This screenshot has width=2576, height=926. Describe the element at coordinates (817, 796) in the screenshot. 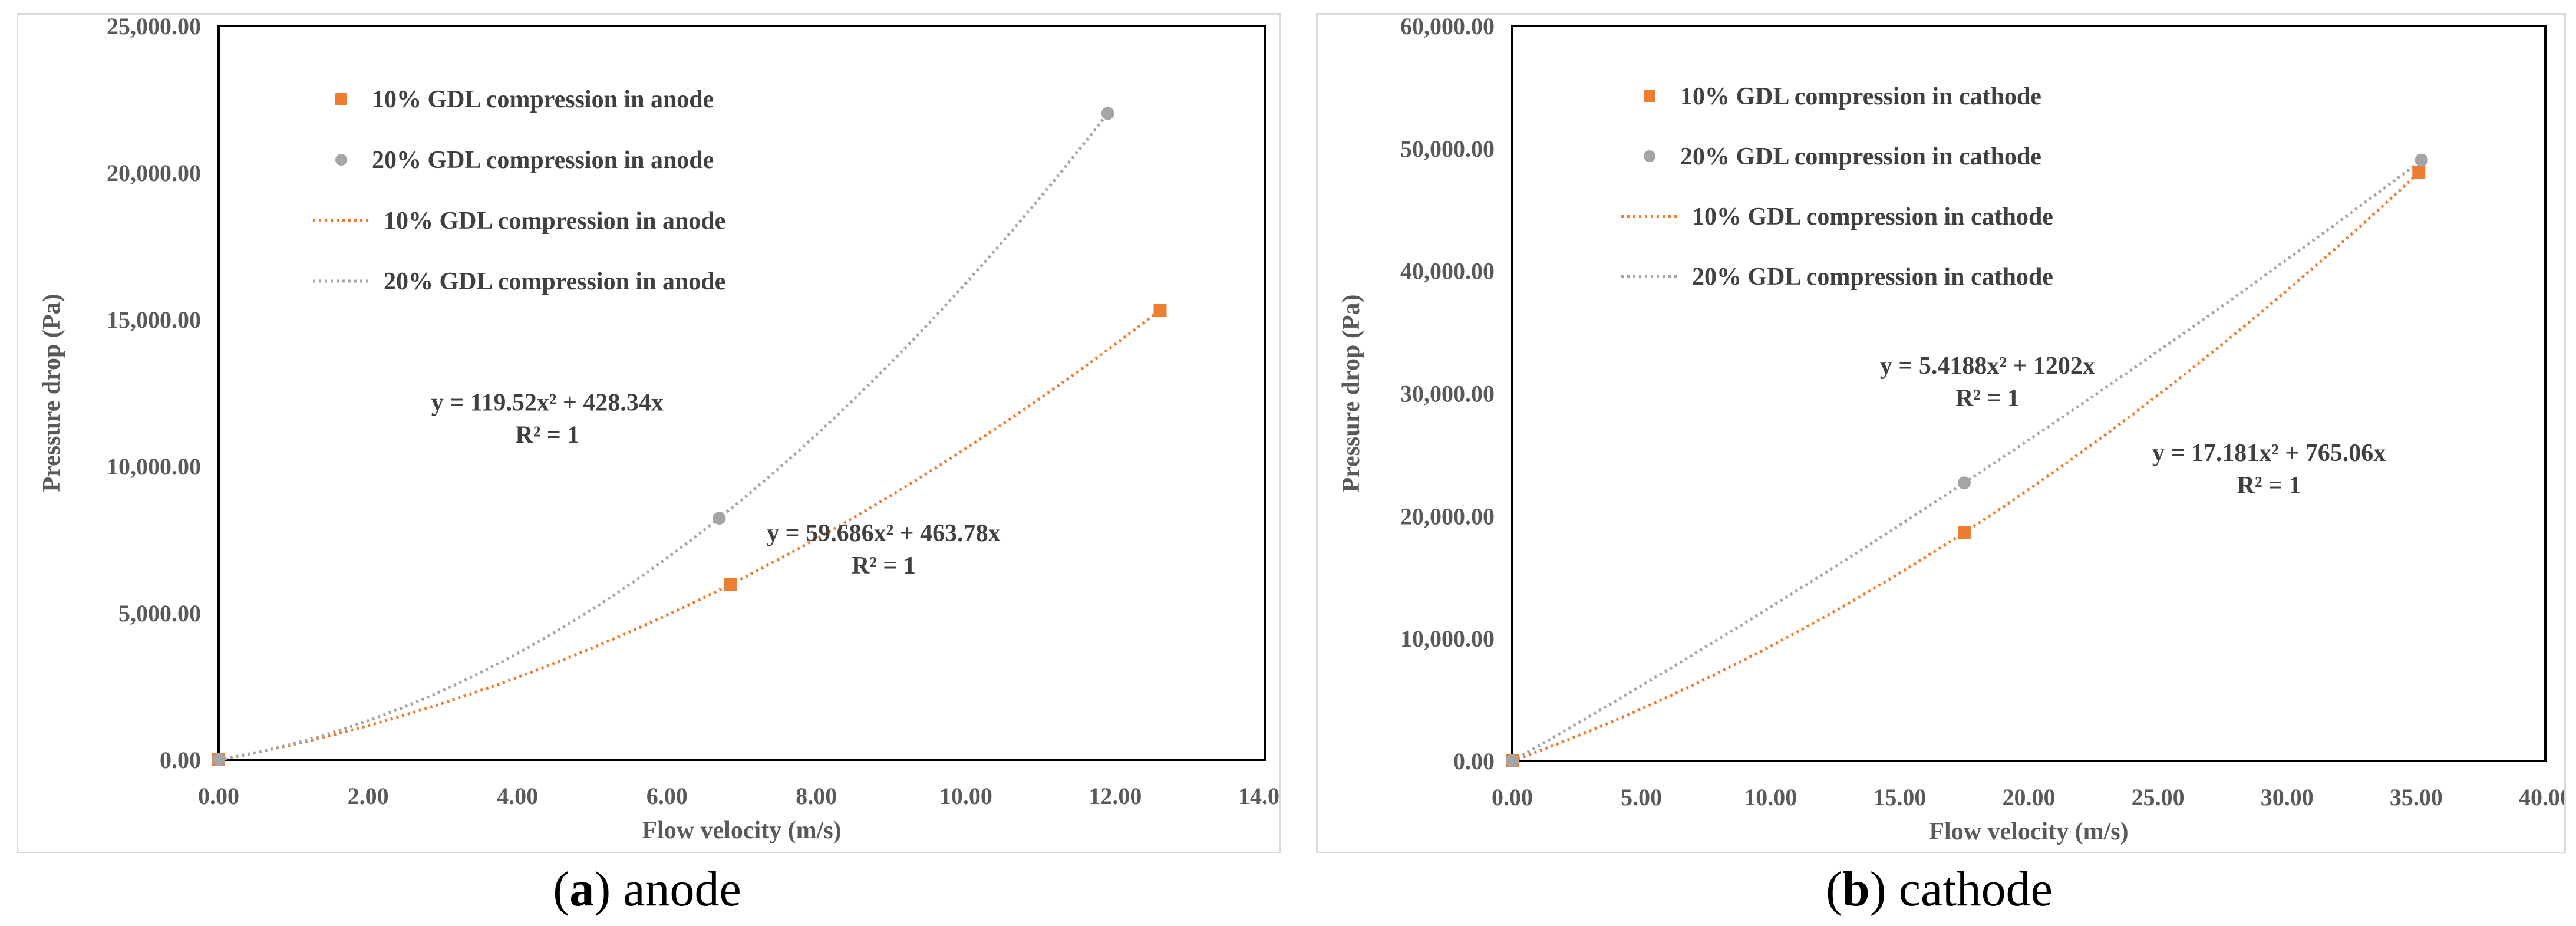

I see `x-tick-label: 8.00` at that location.